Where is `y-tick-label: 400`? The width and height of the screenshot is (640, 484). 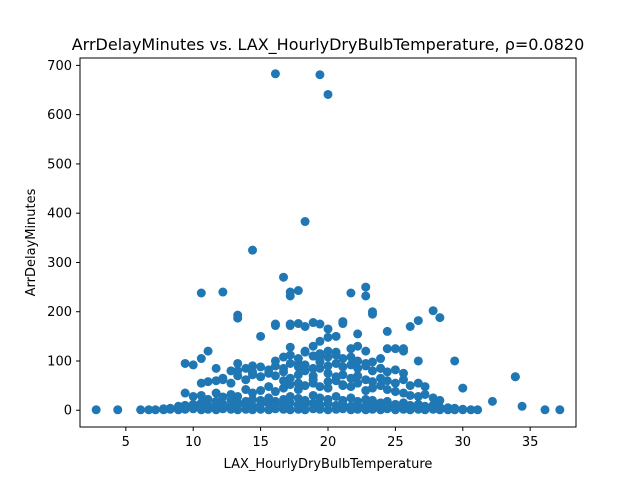
y-tick-label: 400 is located at coordinates (59, 214).